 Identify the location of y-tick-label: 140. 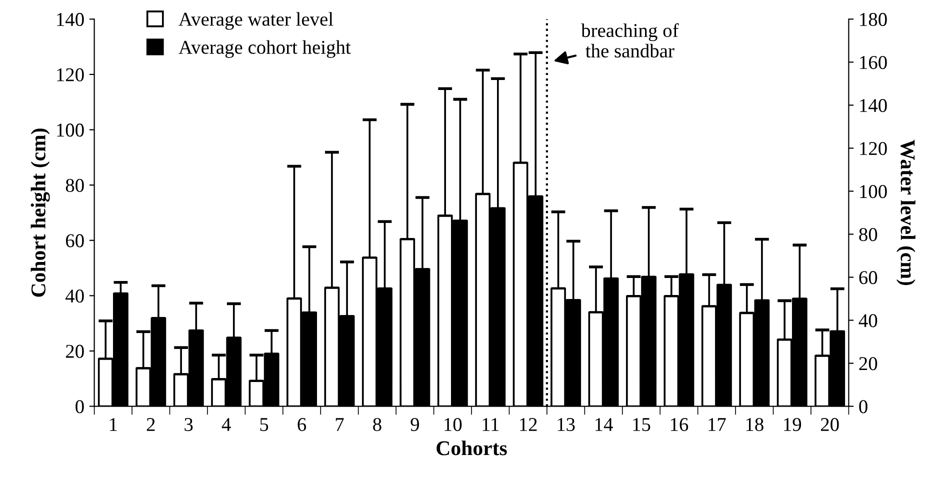
(70, 19).